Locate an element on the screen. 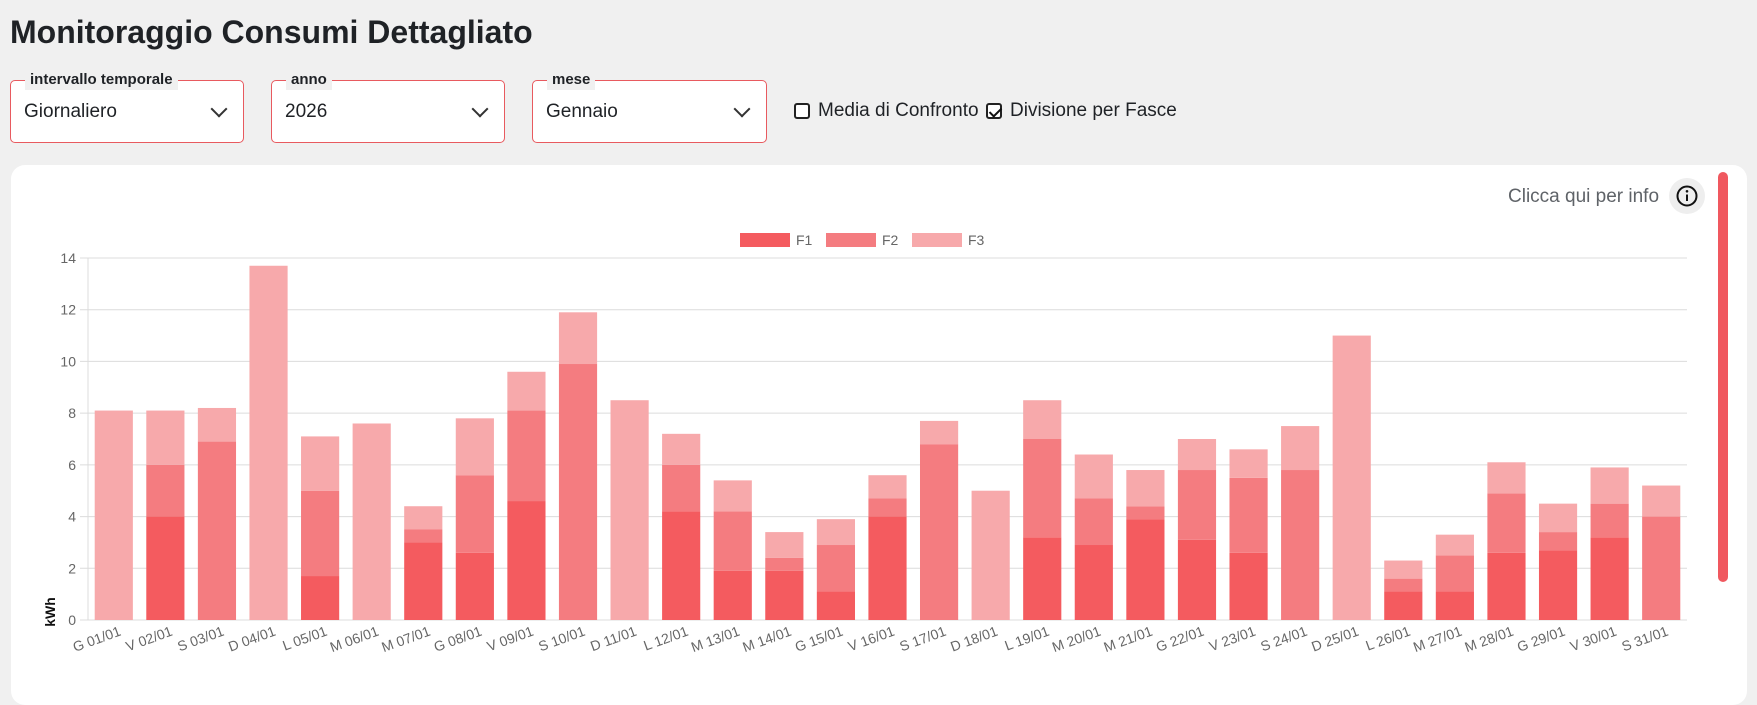 Image resolution: width=1757 pixels, height=705 pixels. scrollbar is located at coordinates (1723, 432).